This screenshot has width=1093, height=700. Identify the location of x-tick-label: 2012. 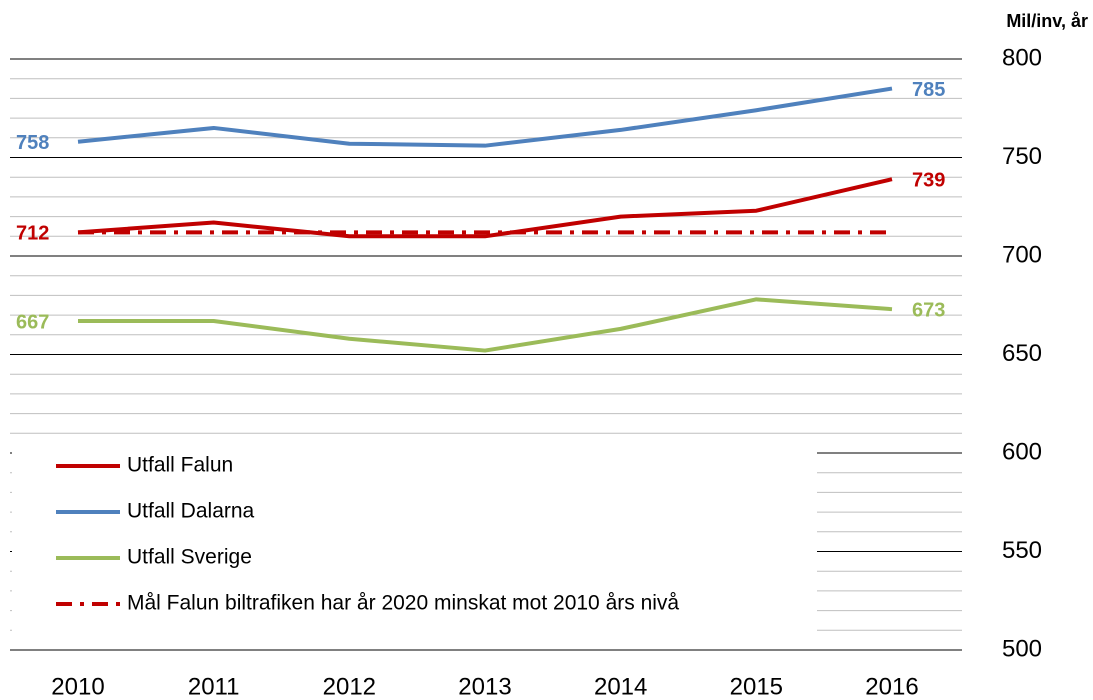
(349, 686).